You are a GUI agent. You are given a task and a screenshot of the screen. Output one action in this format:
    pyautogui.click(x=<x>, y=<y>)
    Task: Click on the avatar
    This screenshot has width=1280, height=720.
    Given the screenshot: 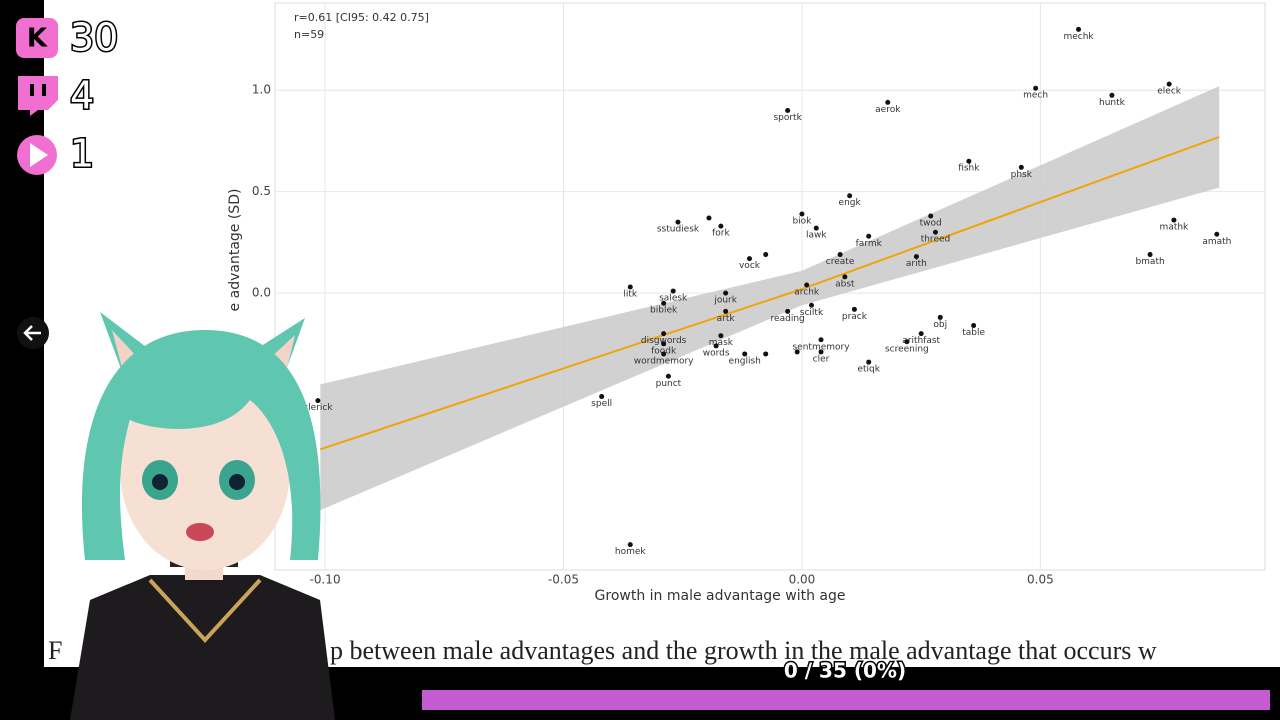 What is the action you would take?
    pyautogui.click(x=202, y=516)
    